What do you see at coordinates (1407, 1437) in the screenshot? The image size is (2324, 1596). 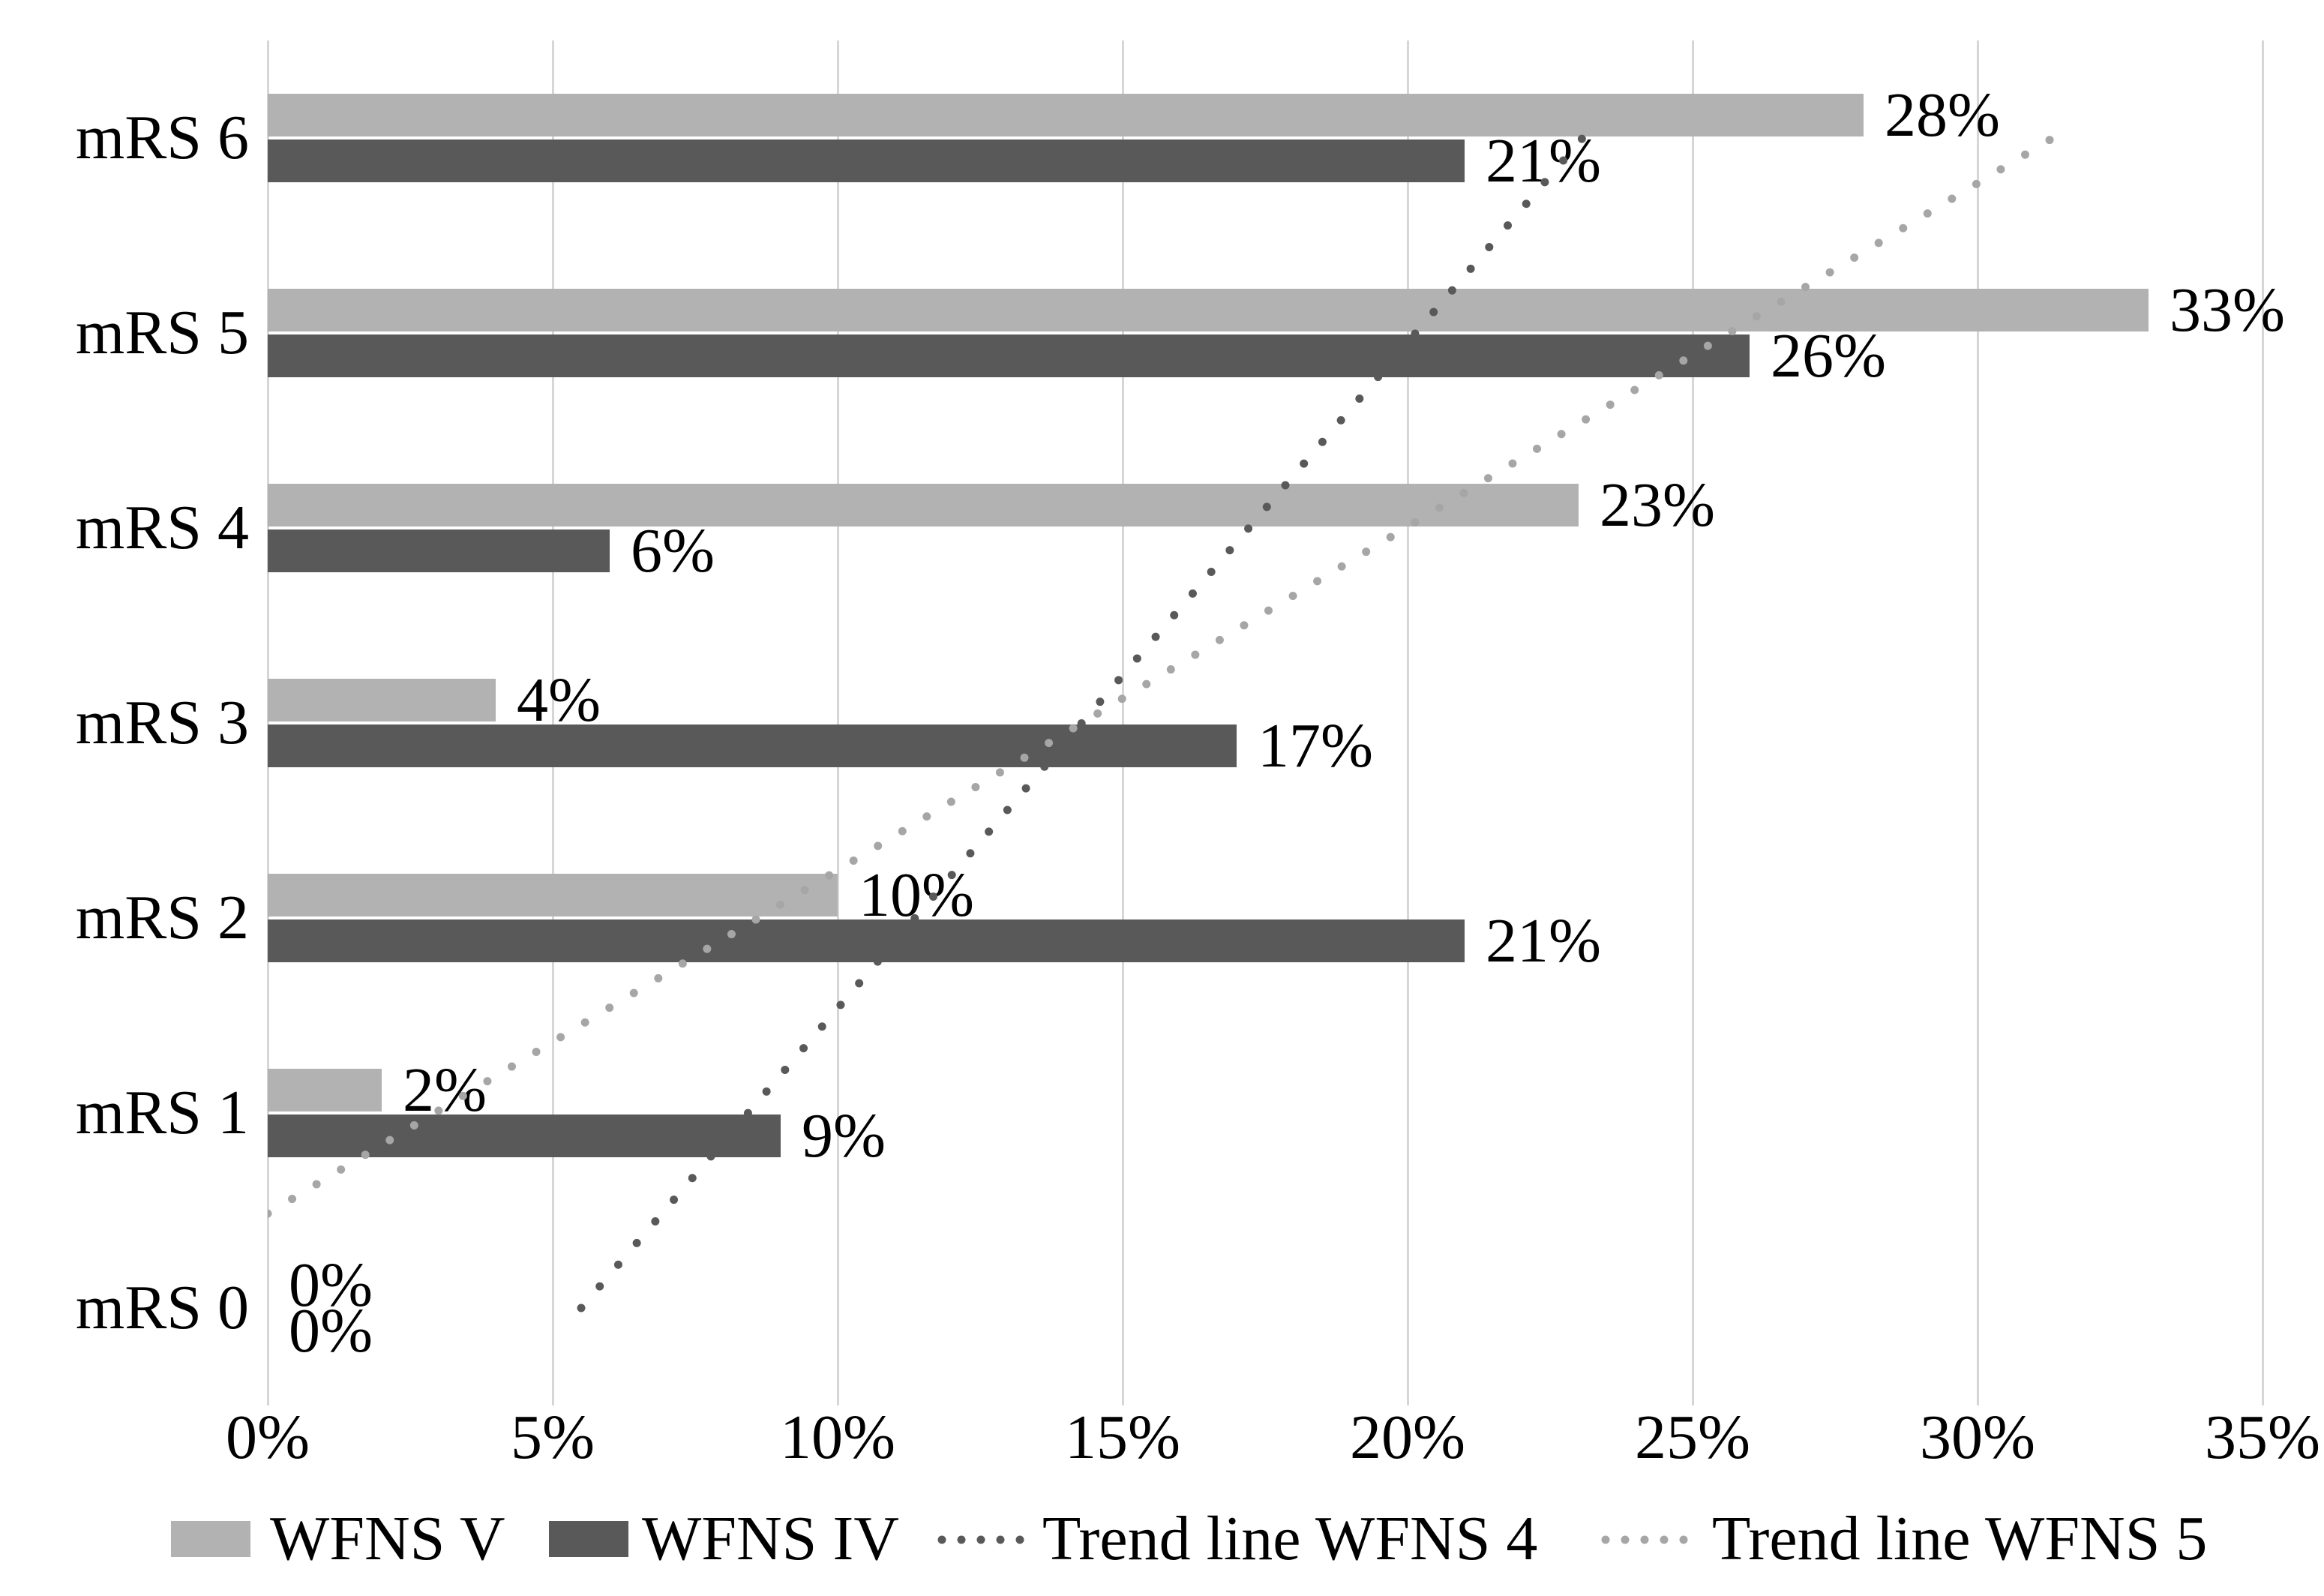 I see `x-axis-tick-label: 20%` at bounding box center [1407, 1437].